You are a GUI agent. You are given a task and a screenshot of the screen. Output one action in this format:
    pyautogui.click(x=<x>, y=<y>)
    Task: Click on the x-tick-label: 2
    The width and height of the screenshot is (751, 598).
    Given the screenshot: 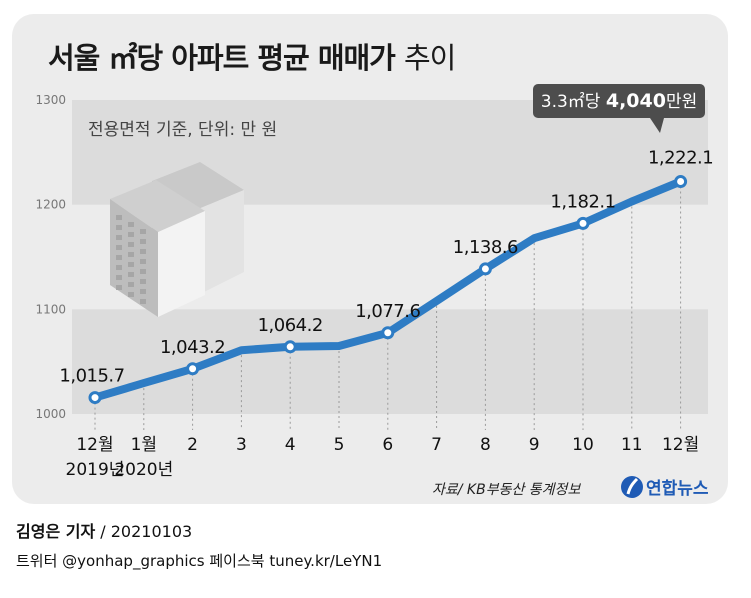 What is the action you would take?
    pyautogui.click(x=192, y=445)
    